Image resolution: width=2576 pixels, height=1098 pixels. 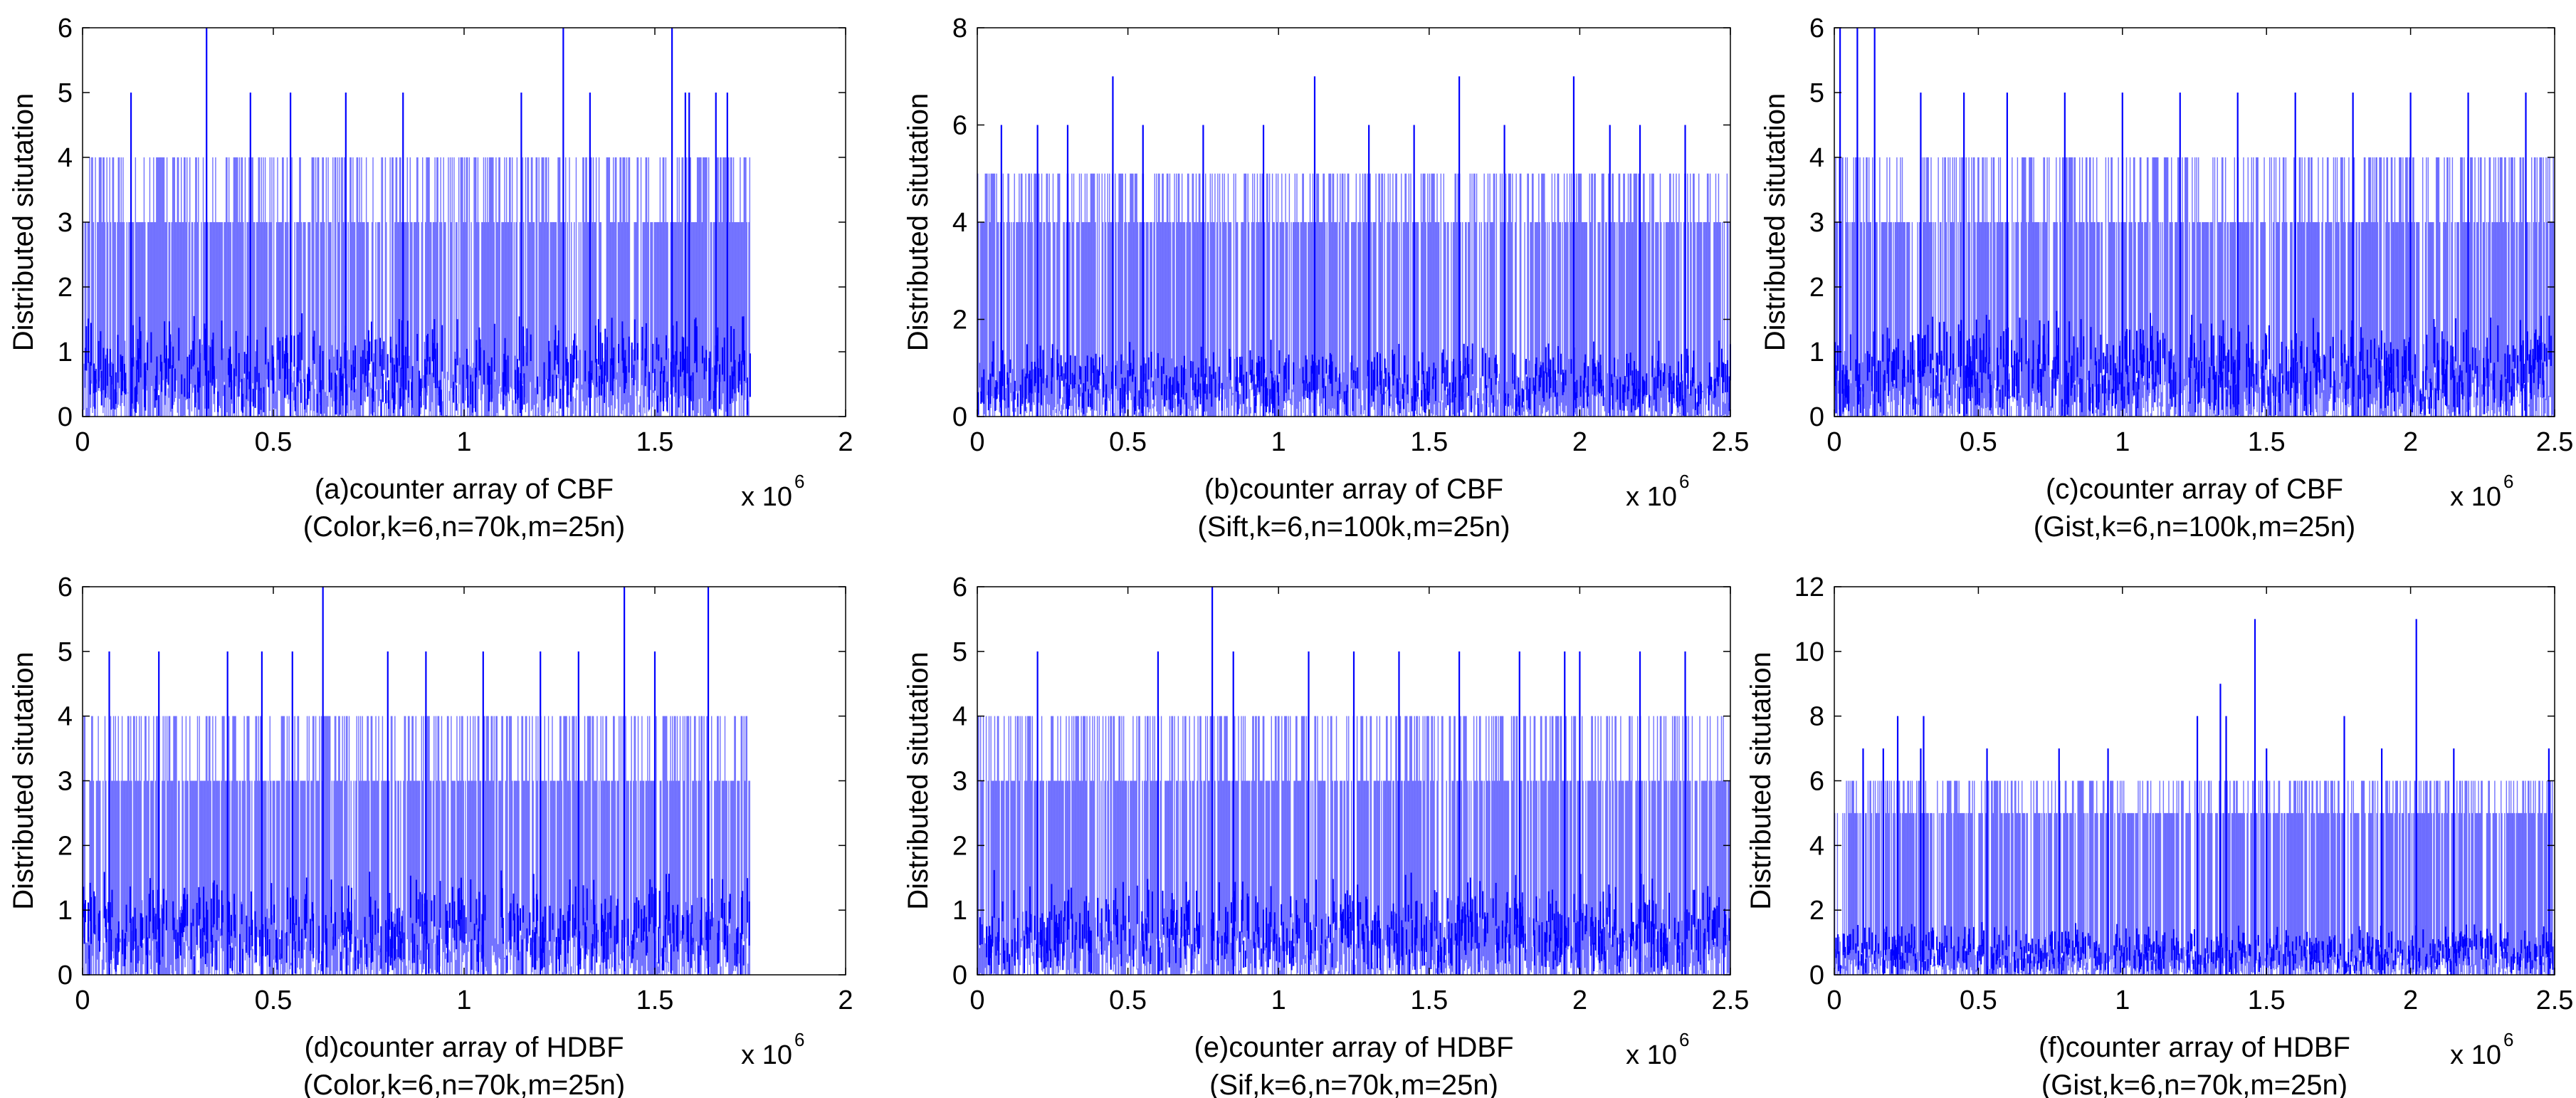 What do you see at coordinates (960, 28) in the screenshot?
I see `y-tick-label: 8` at bounding box center [960, 28].